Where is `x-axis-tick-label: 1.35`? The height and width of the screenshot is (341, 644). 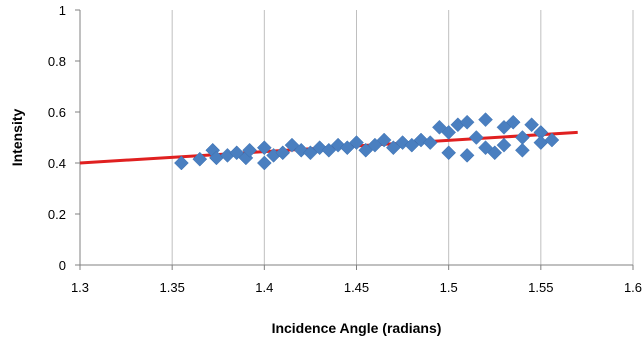
x-axis-tick-label: 1.35 is located at coordinates (172, 287).